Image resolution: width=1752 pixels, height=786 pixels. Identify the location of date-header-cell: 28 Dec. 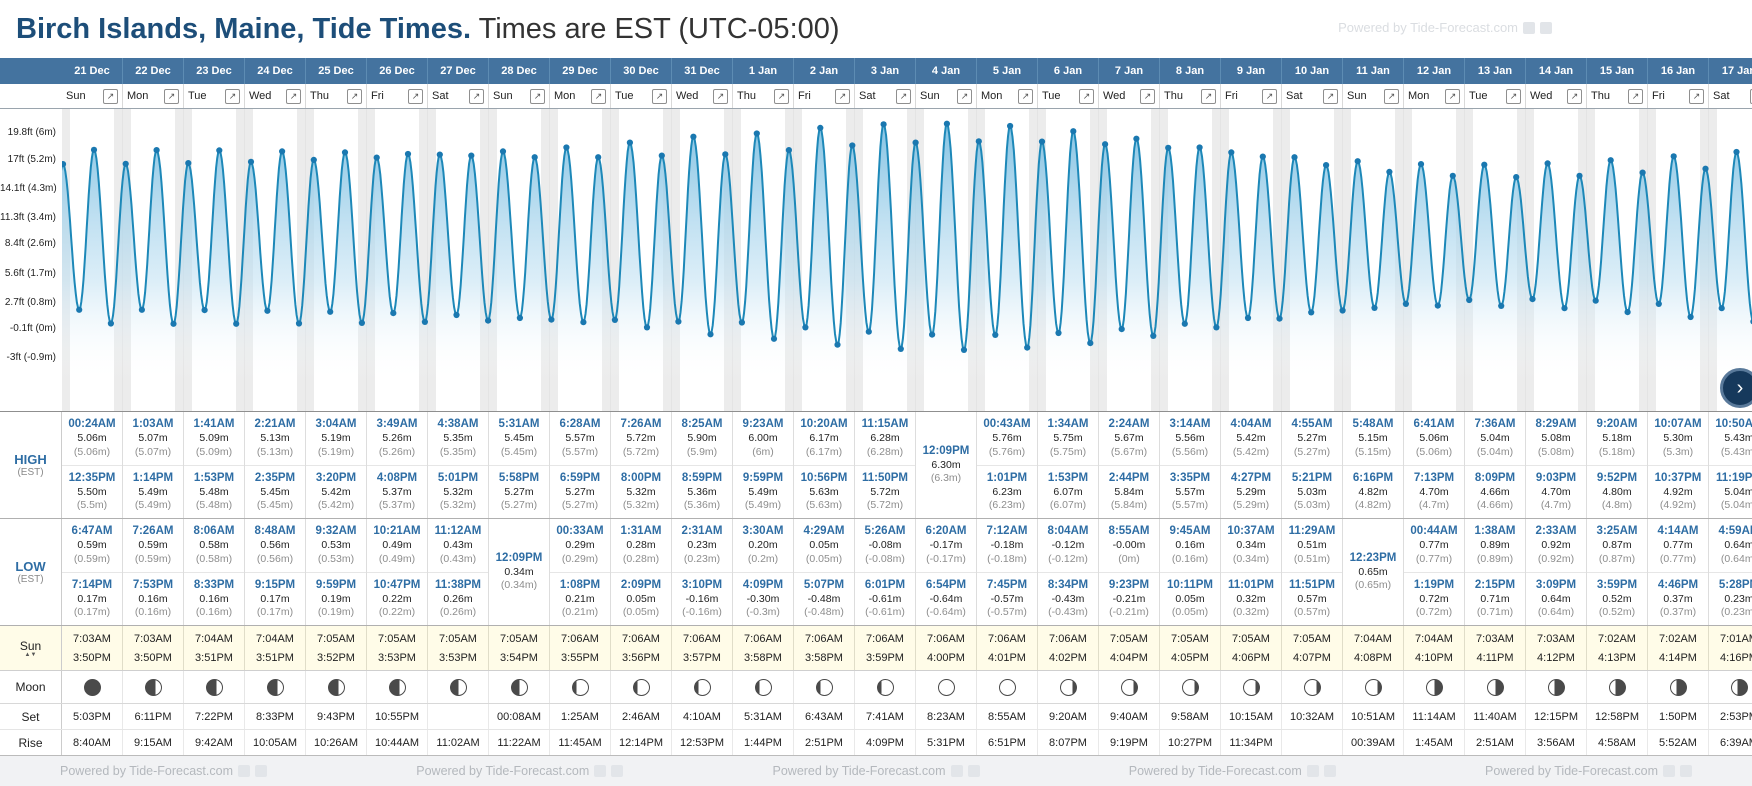
(519, 71).